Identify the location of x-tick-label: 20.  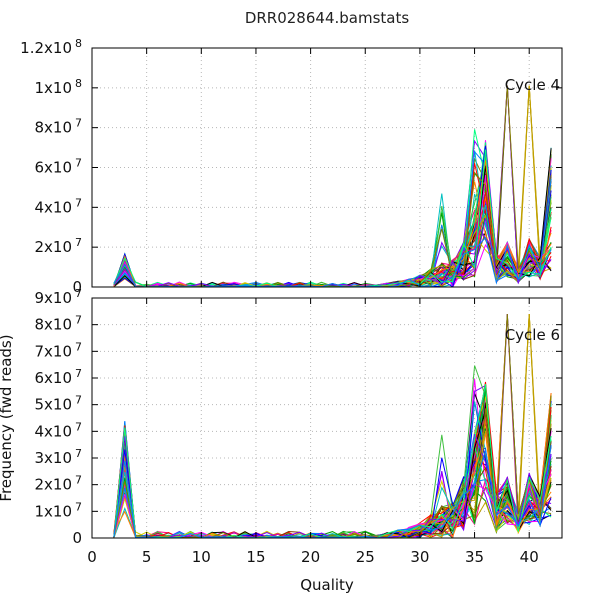
(310, 557).